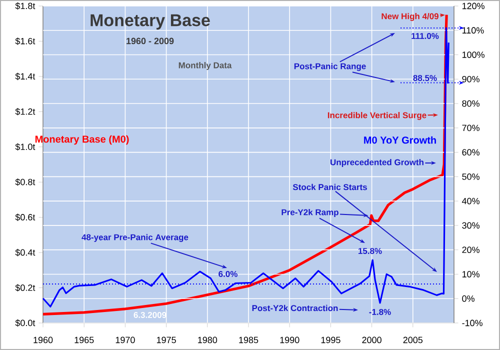 The width and height of the screenshot is (500, 350). What do you see at coordinates (150, 315) in the screenshot?
I see `annotation: 6.3.2009` at bounding box center [150, 315].